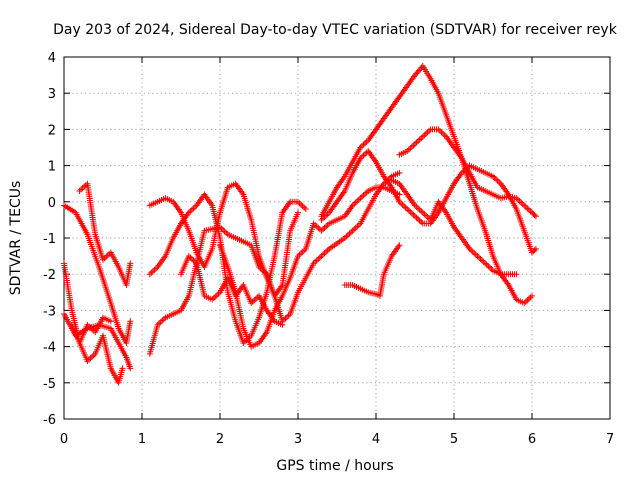 The image size is (640, 480). What do you see at coordinates (532, 439) in the screenshot?
I see `x-tick-label: 6` at bounding box center [532, 439].